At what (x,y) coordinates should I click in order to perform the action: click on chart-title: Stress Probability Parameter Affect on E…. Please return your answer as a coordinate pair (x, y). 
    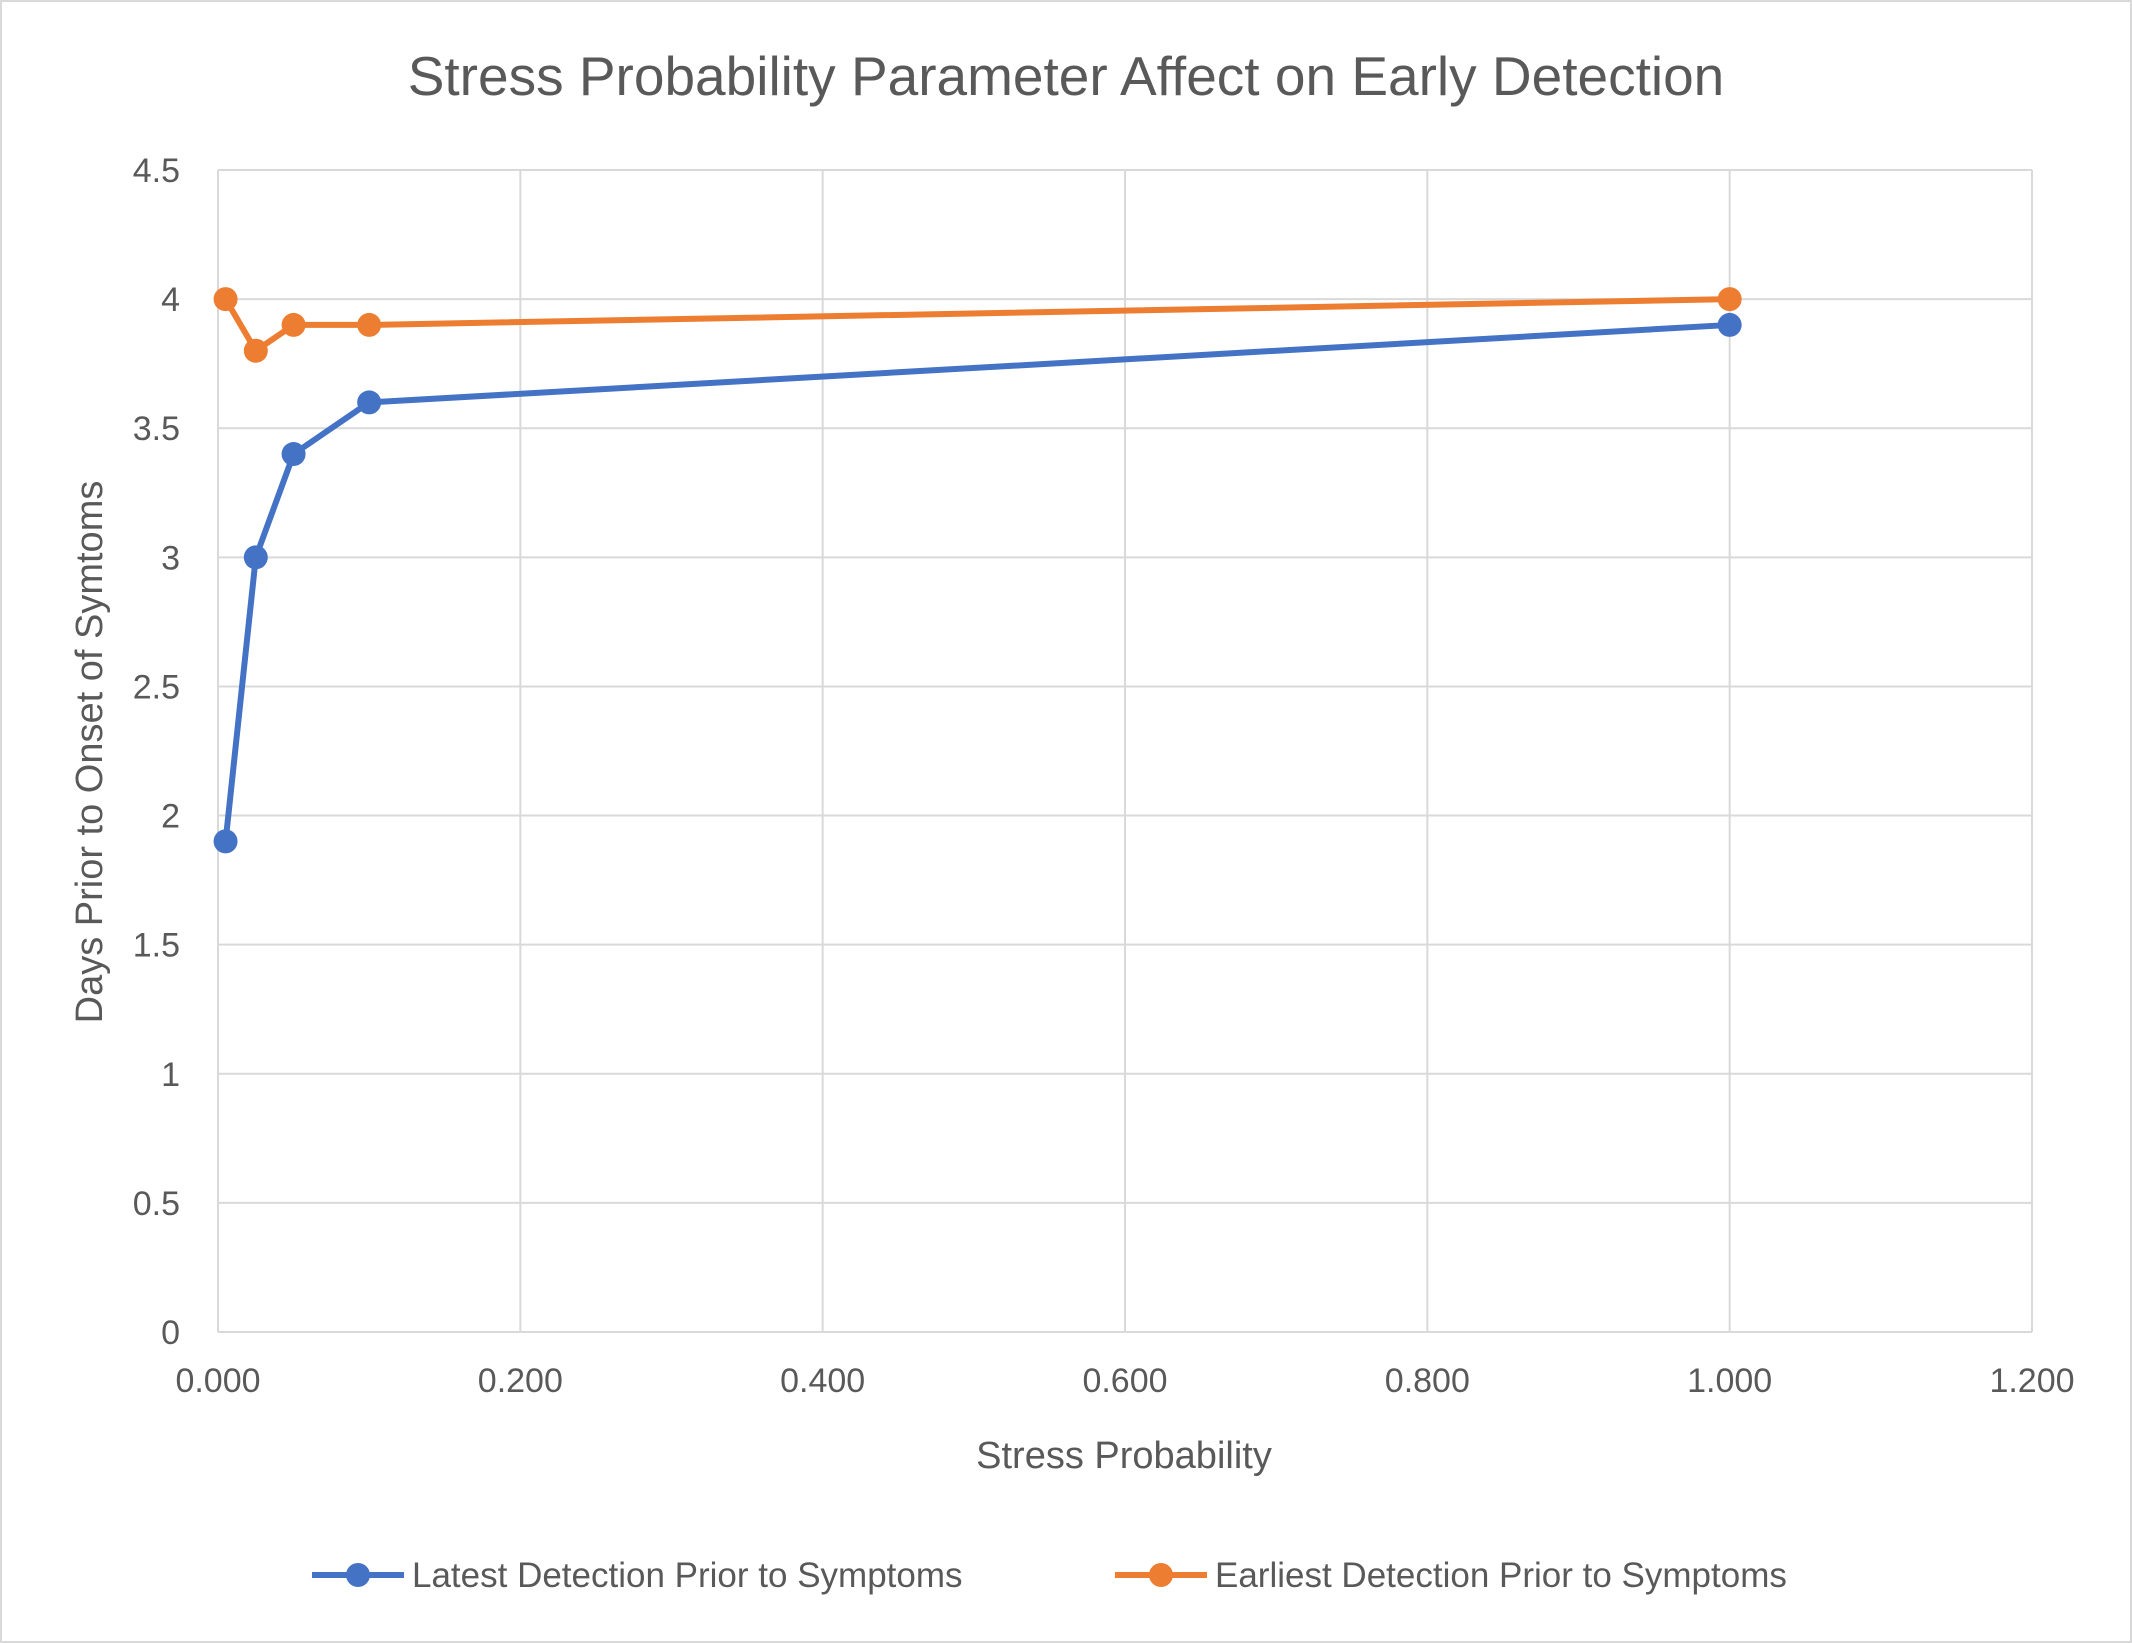
    Looking at the image, I should click on (1066, 76).